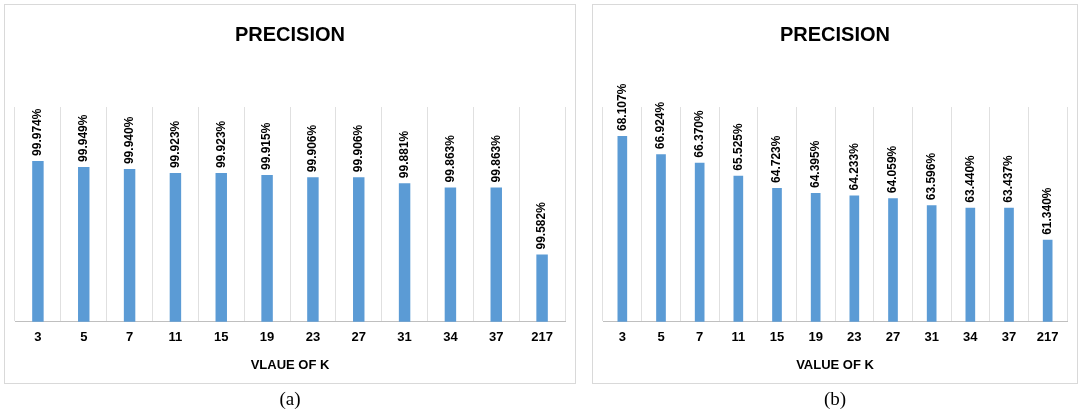  What do you see at coordinates (290, 399) in the screenshot?
I see `text: (a)` at bounding box center [290, 399].